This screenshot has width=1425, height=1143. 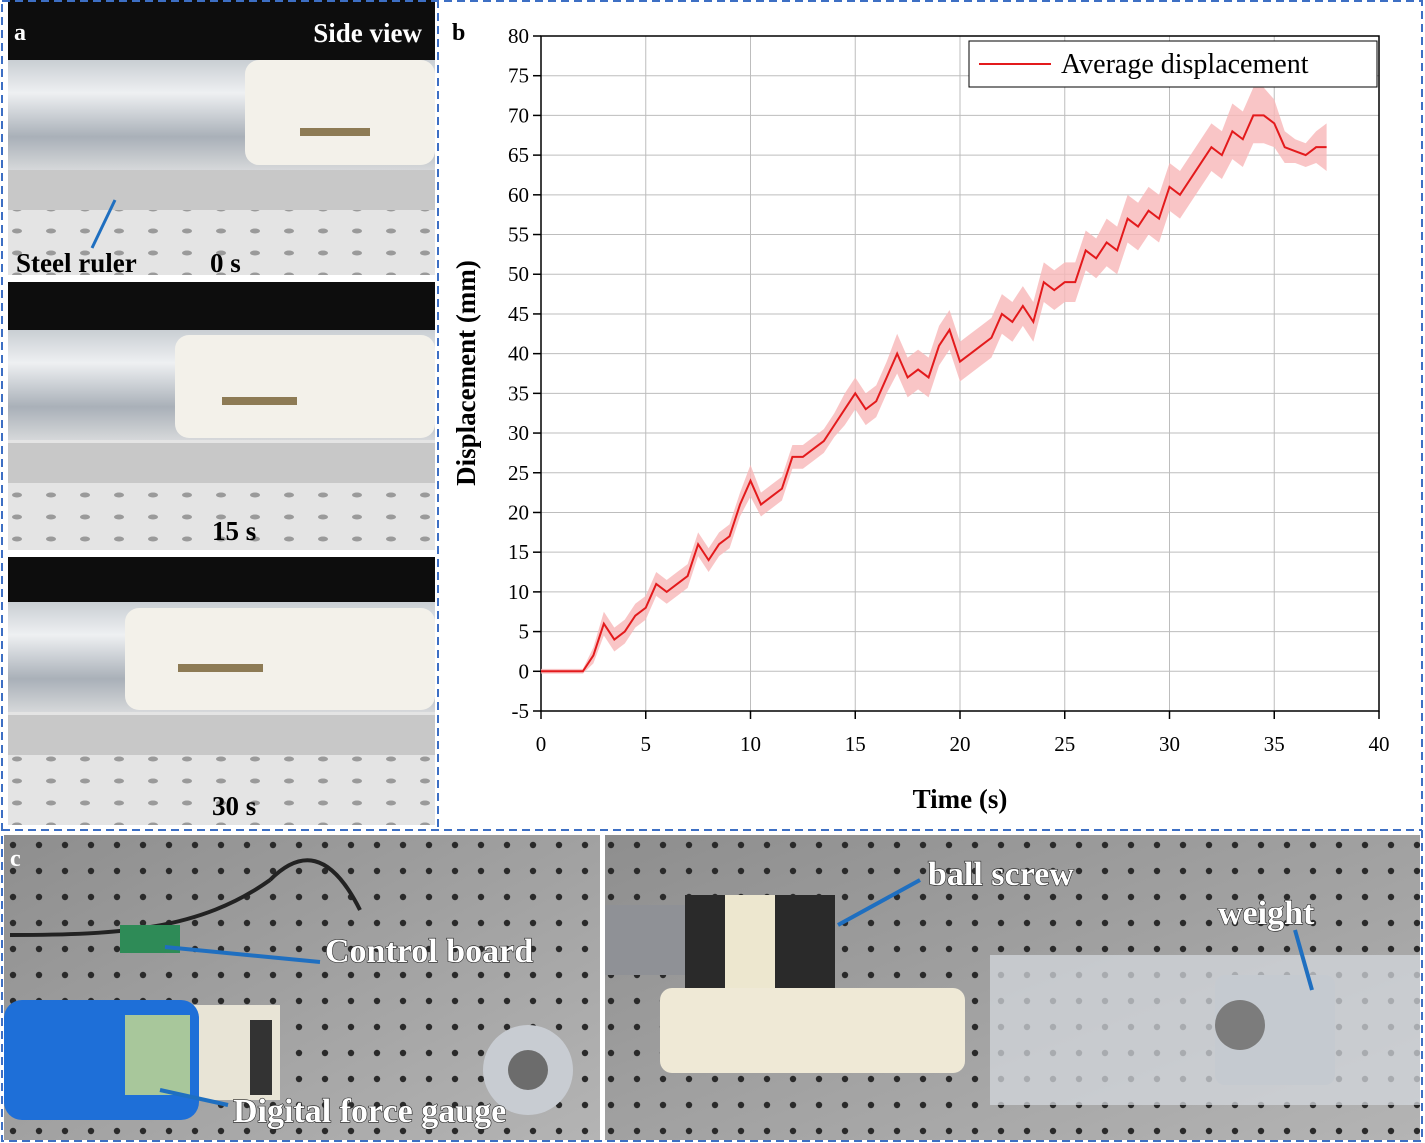 What do you see at coordinates (20, 33) in the screenshot?
I see `panel-label: a` at bounding box center [20, 33].